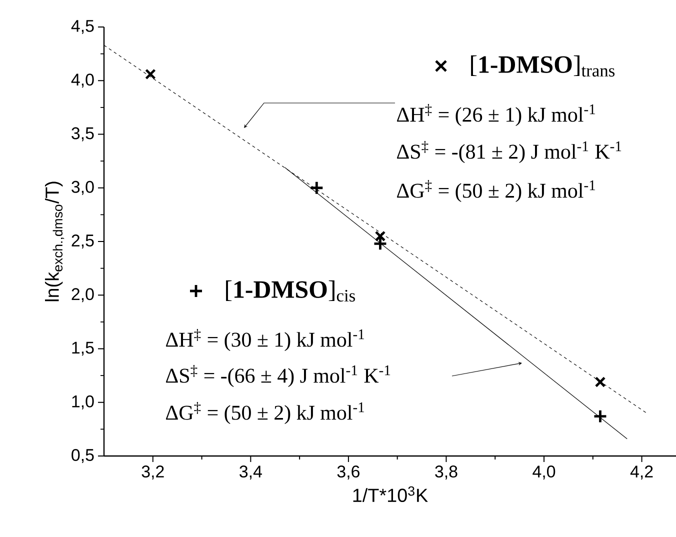  I want to click on x-tick-label: 3,2, so click(153, 473).